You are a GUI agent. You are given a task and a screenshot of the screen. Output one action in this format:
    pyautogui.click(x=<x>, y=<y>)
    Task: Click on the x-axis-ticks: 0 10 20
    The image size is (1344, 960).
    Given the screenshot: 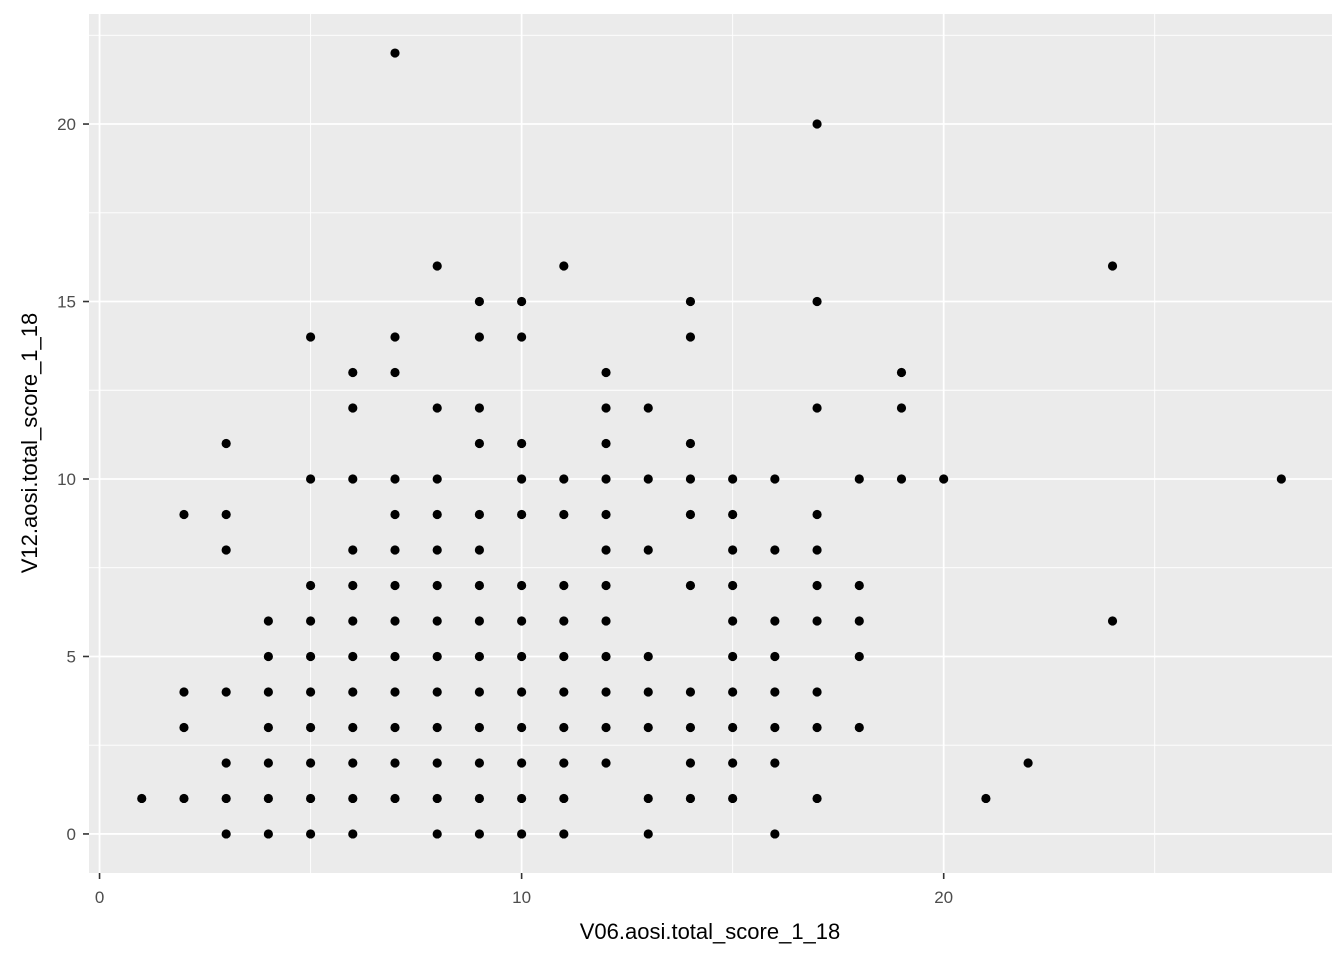 What is the action you would take?
    pyautogui.click(x=524, y=890)
    